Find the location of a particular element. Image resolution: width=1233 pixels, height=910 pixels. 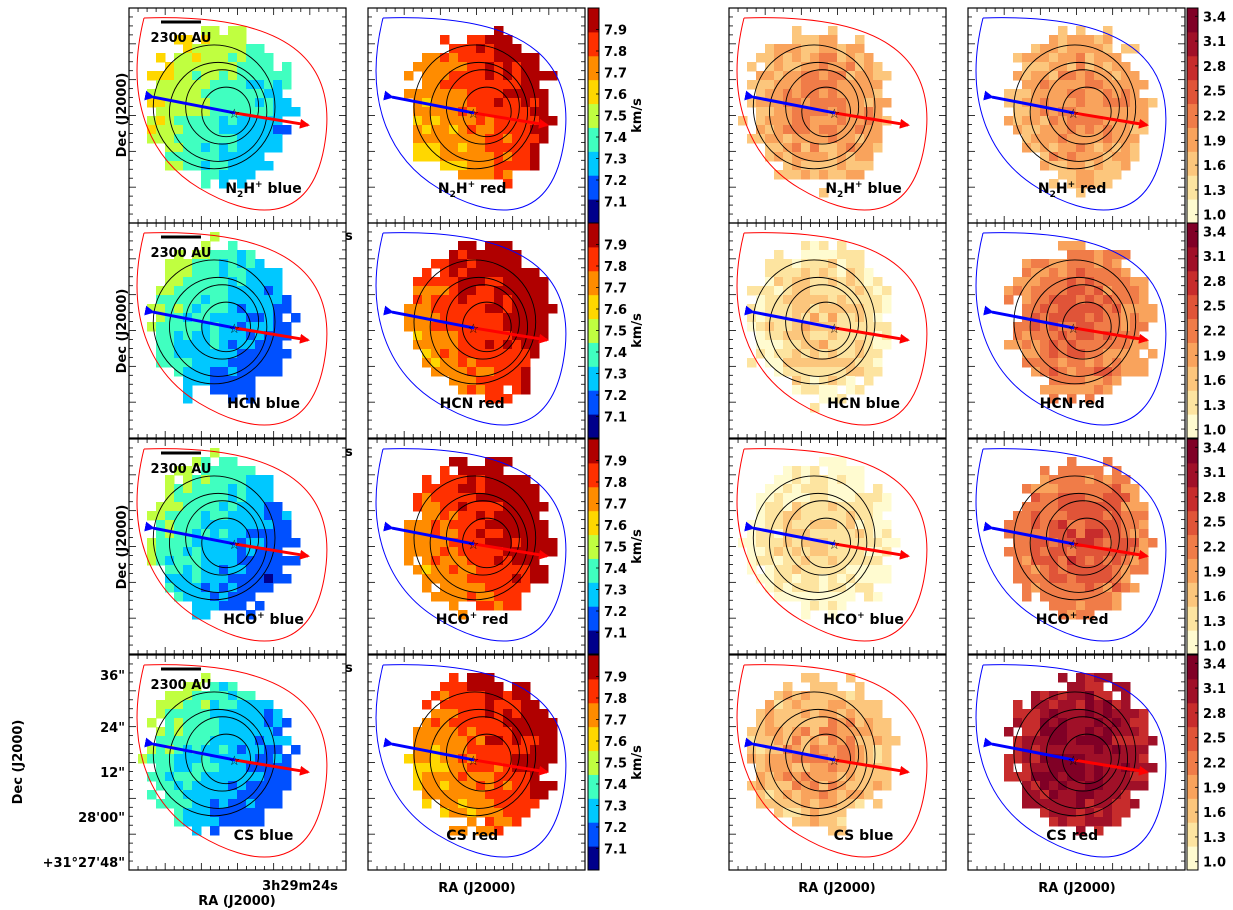

colorbar-tick-label: 1.6 is located at coordinates (1214, 381).